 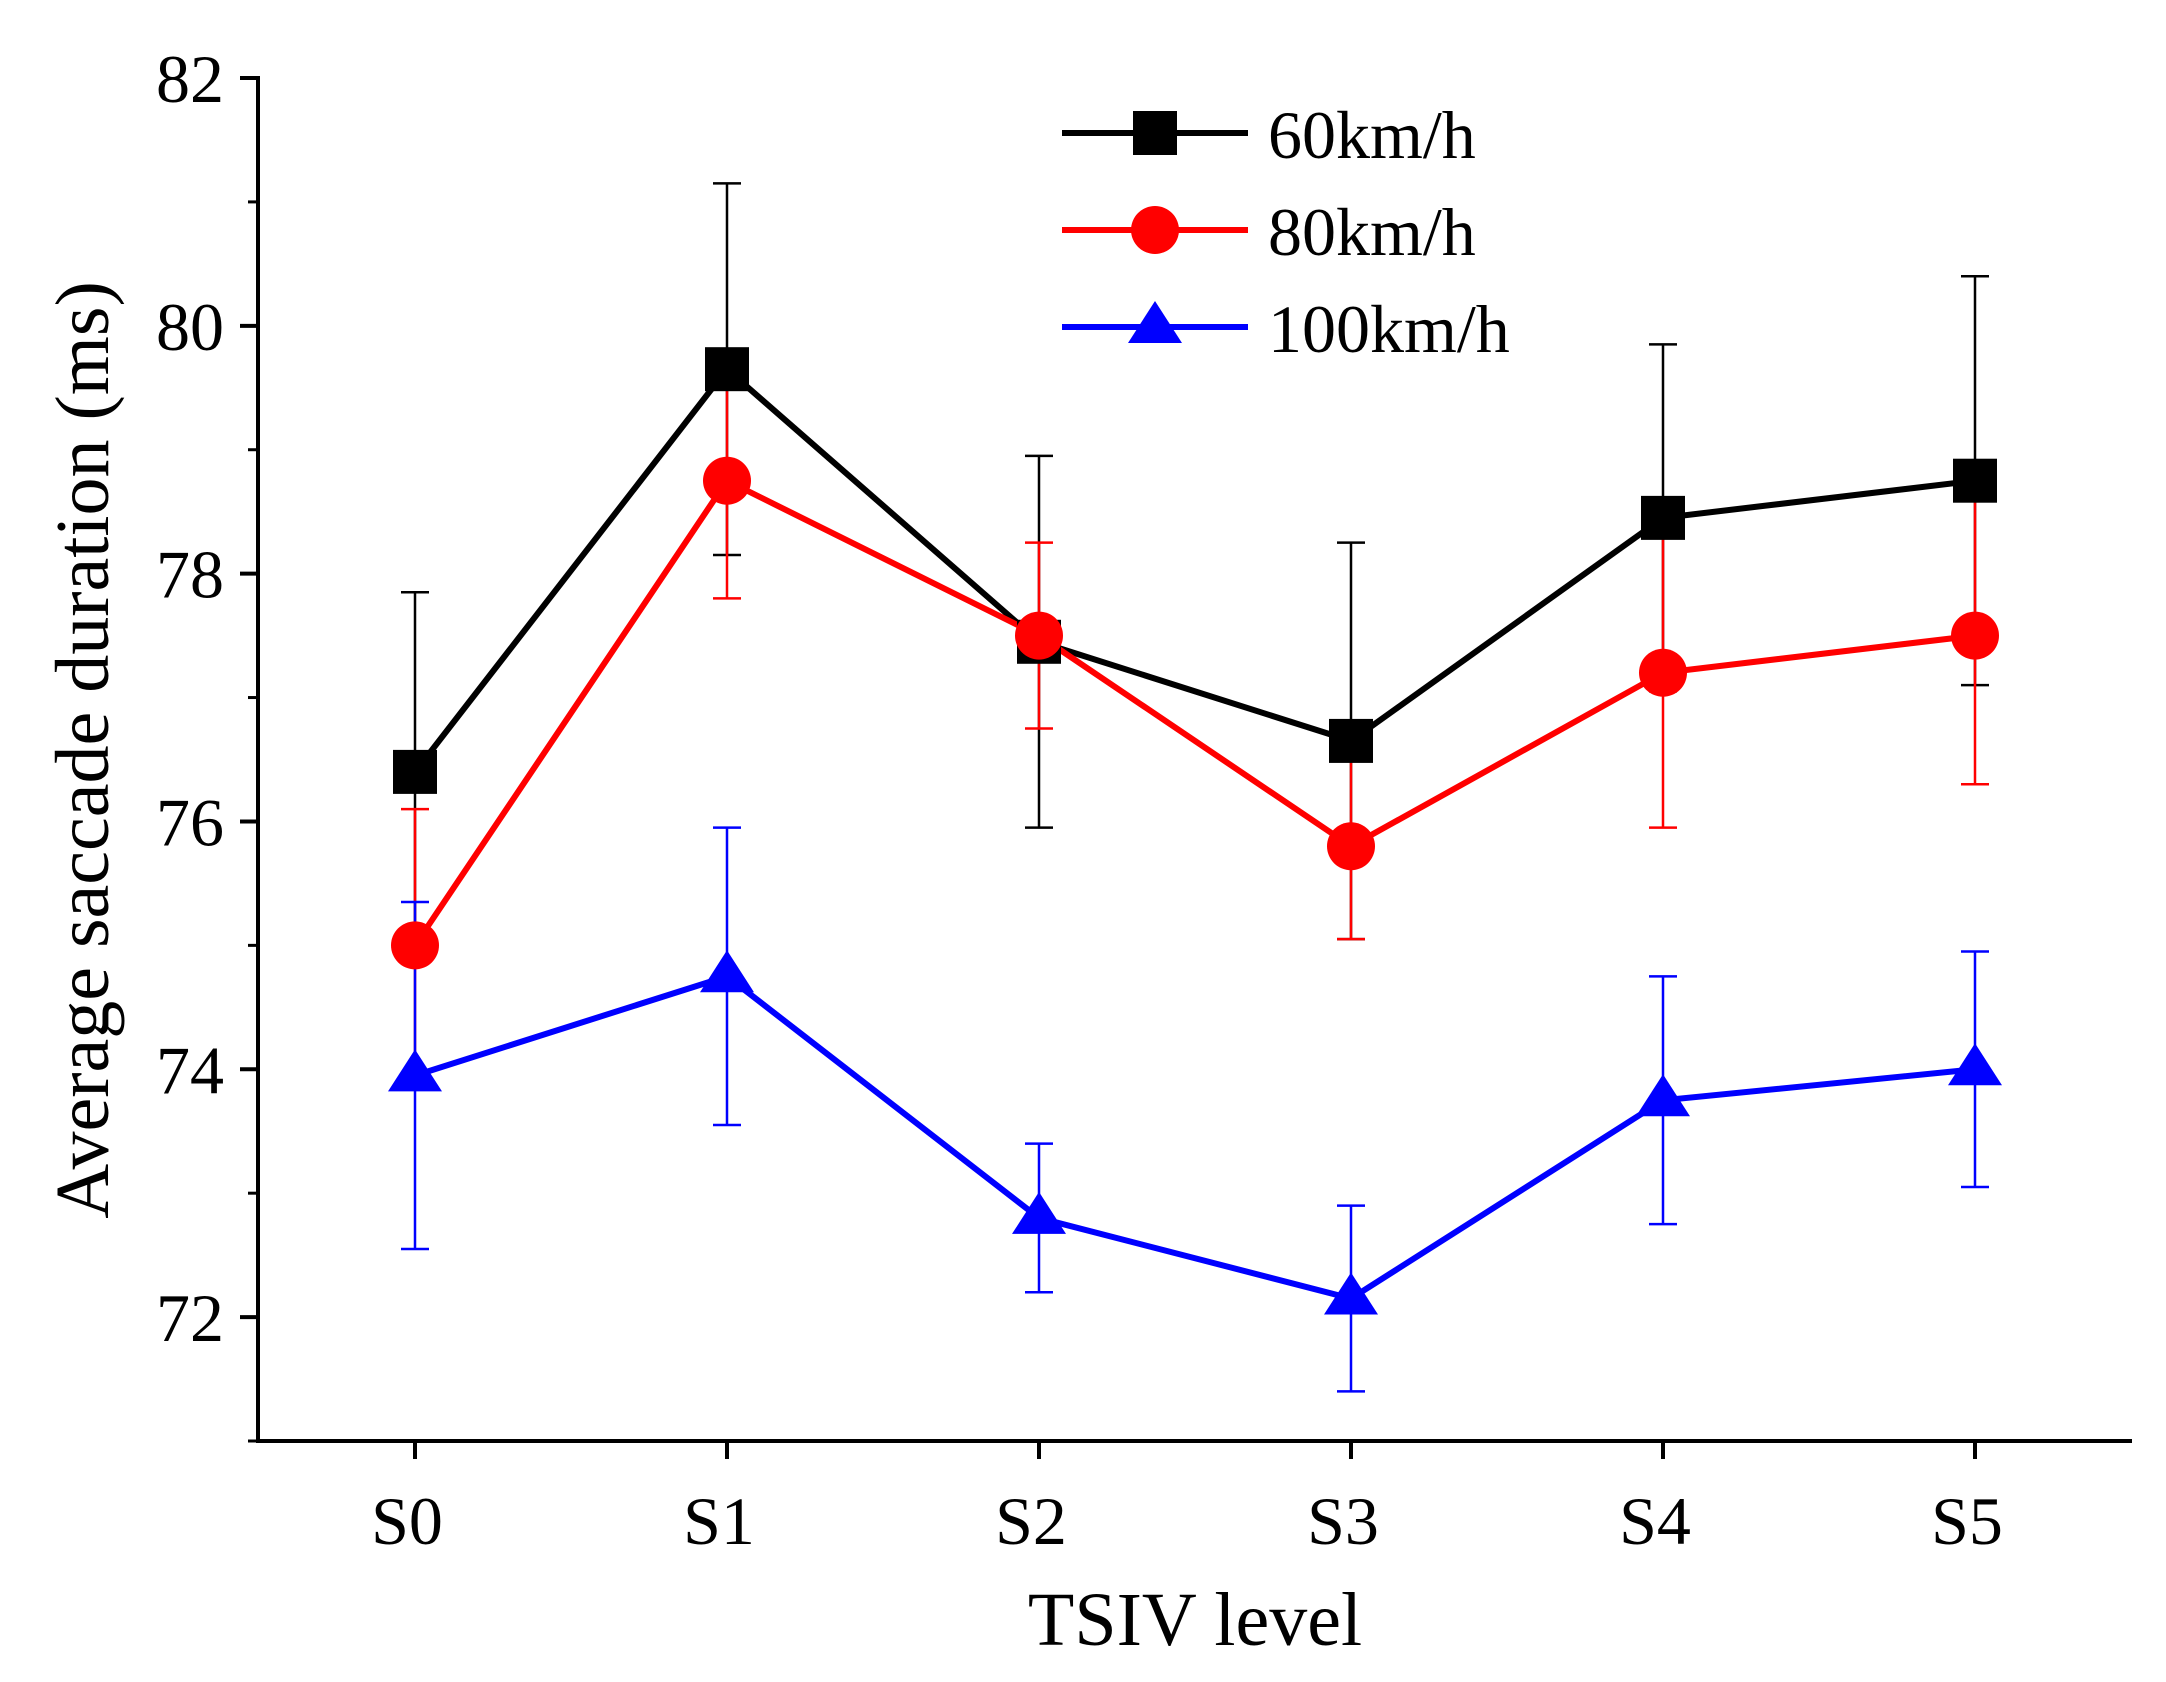 I want to click on y-tick-label: 76, so click(x=190, y=822).